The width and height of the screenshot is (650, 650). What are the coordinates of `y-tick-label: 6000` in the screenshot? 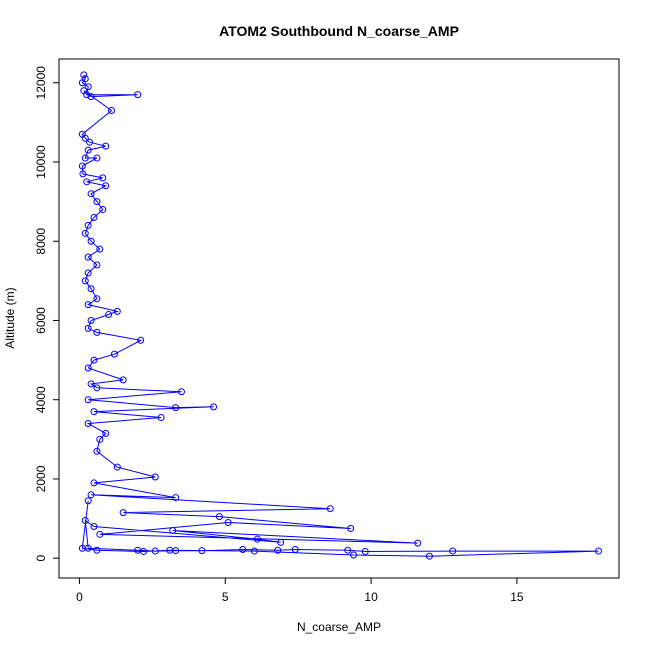 It's located at (41, 320).